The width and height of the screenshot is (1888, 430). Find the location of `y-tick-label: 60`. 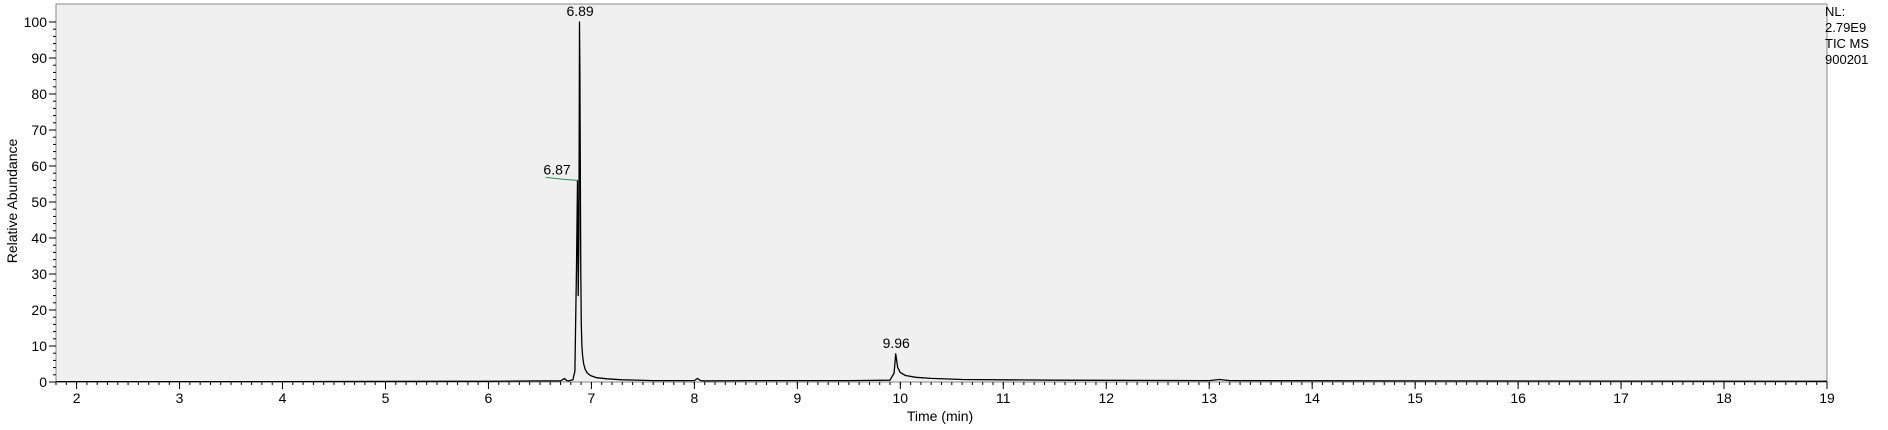

y-tick-label: 60 is located at coordinates (39, 166).